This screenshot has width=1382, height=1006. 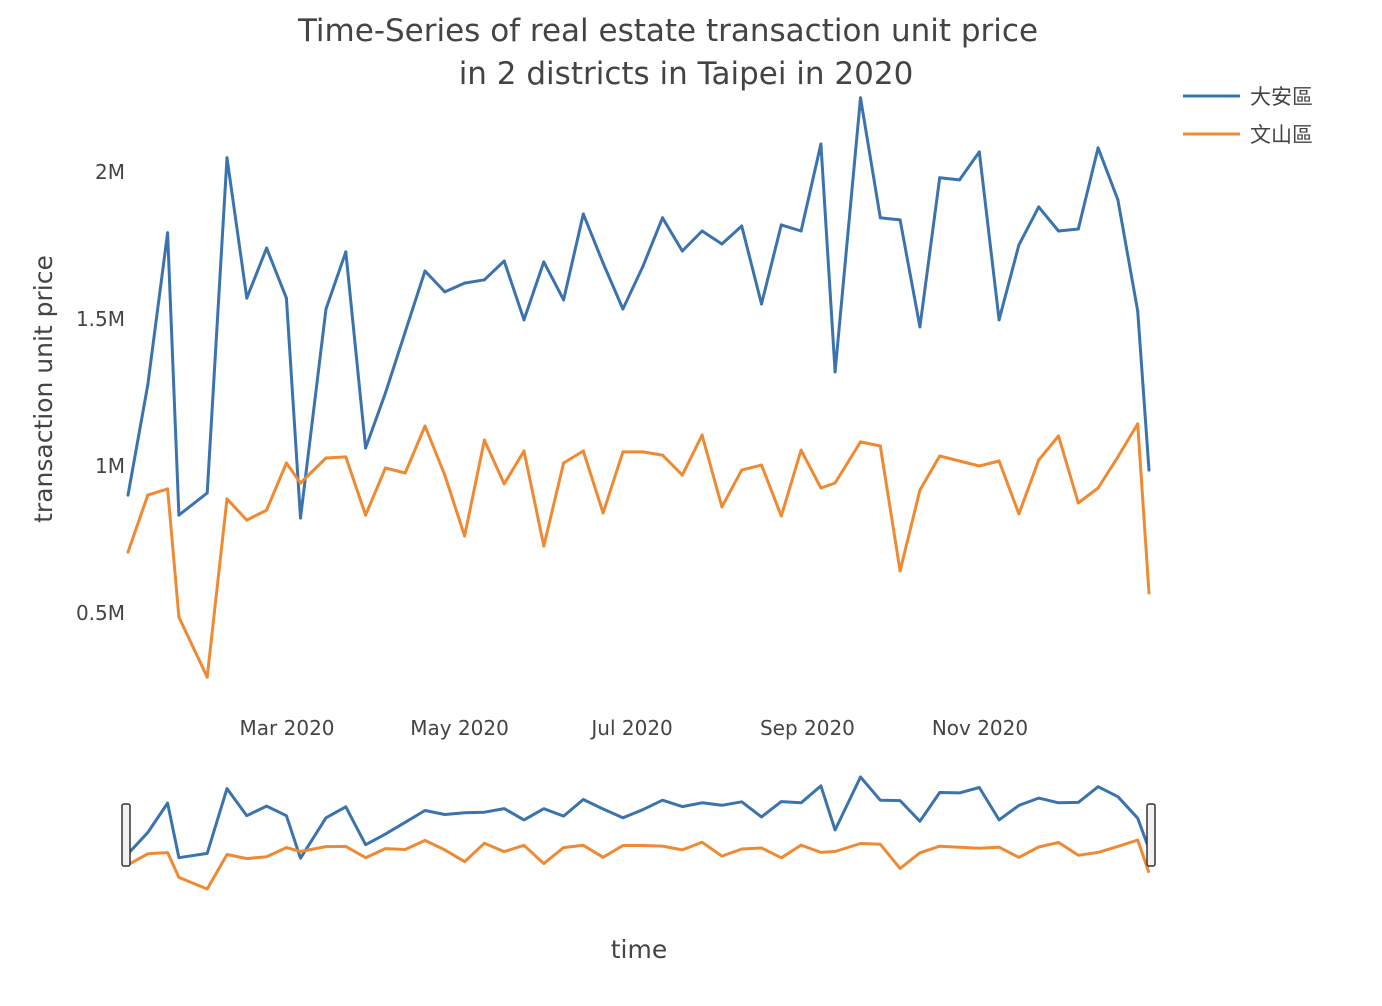 What do you see at coordinates (1248, 135) in the screenshot?
I see `legend-item: 文山區` at bounding box center [1248, 135].